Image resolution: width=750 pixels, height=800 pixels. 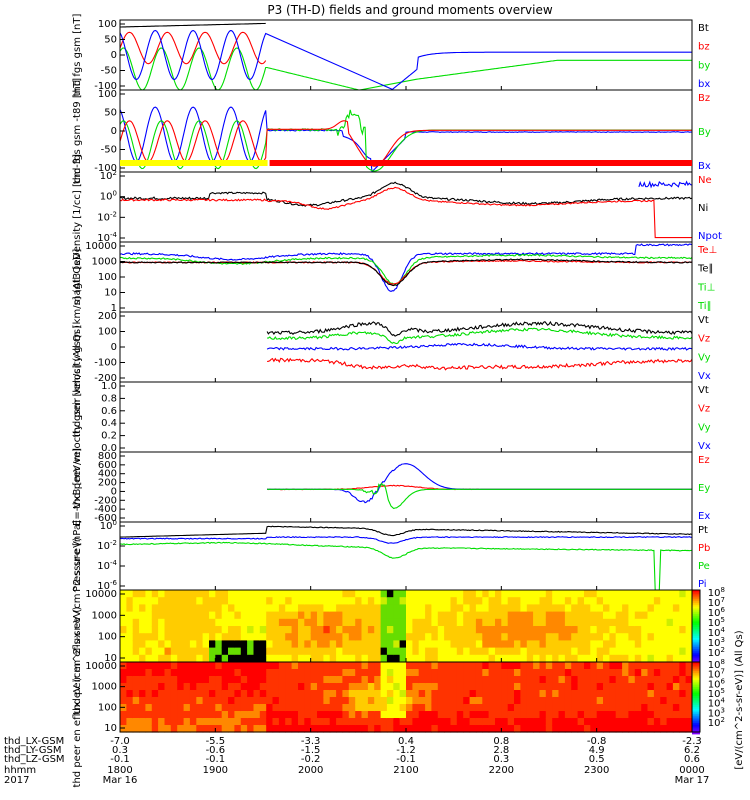 I want to click on colorbar-tick-label: 10⁸, so click(x=716, y=664).